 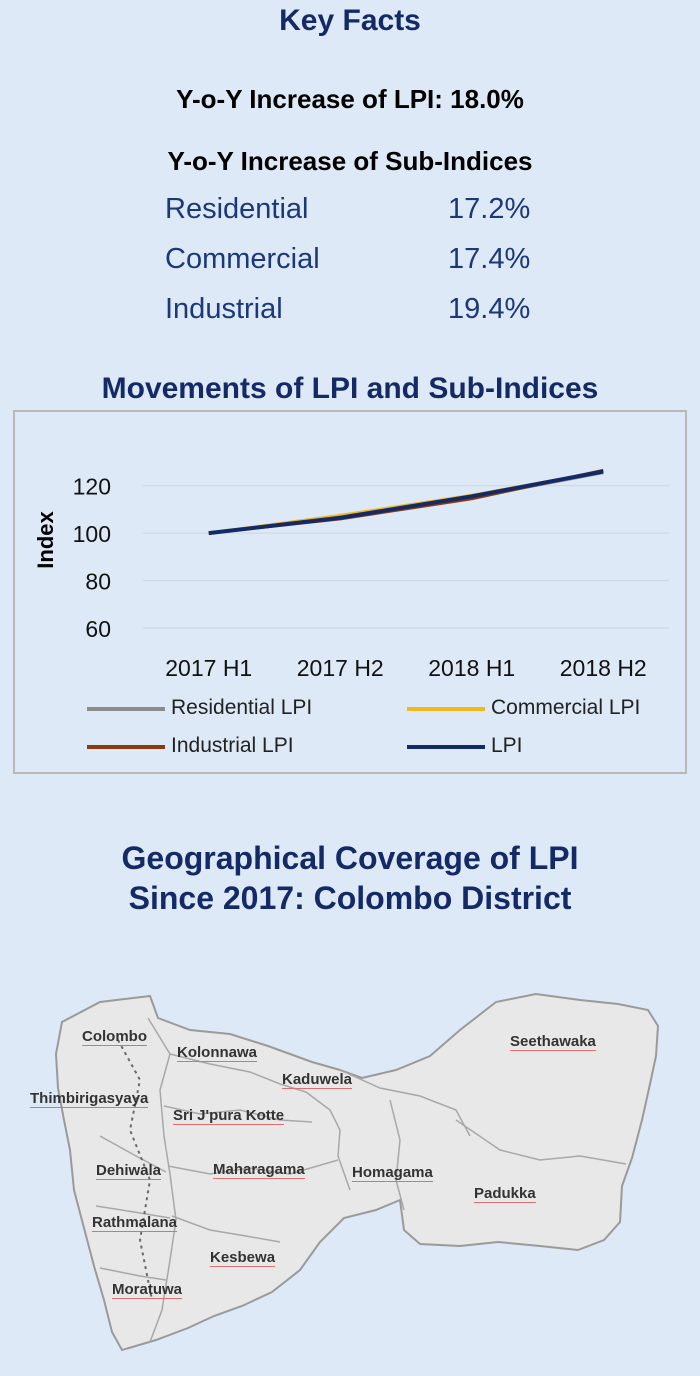 What do you see at coordinates (129, 1171) in the screenshot?
I see `map-label-dehiwala: Dehiwala` at bounding box center [129, 1171].